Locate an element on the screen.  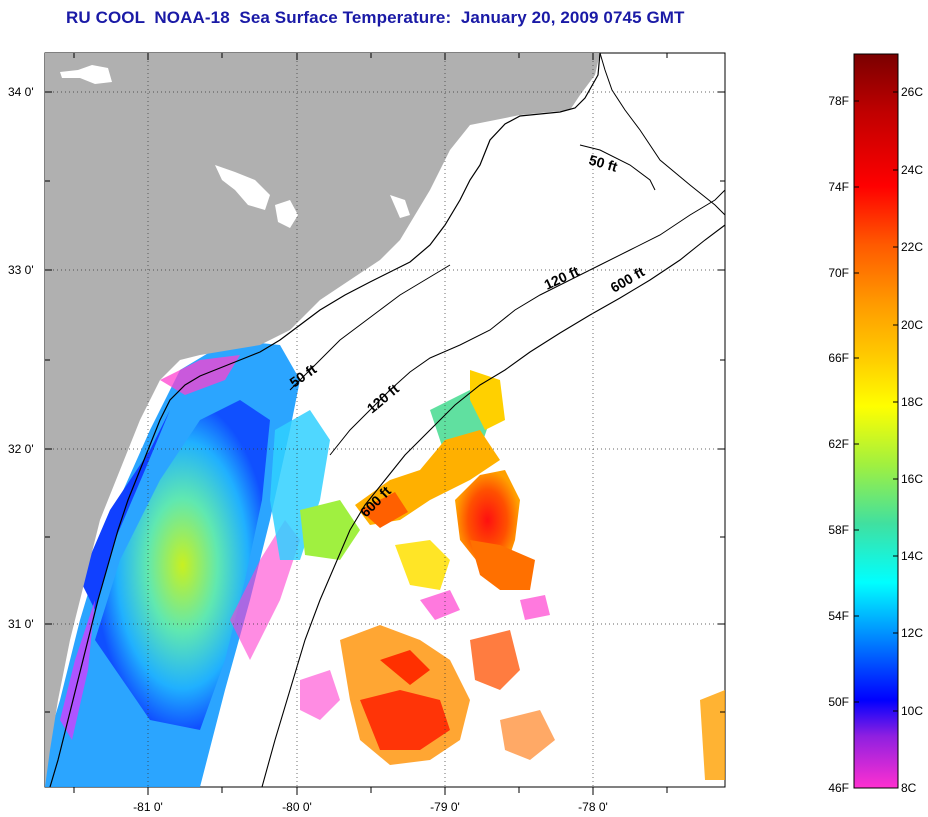
colorbar-f-label-54: 54F is located at coordinates (838, 616).